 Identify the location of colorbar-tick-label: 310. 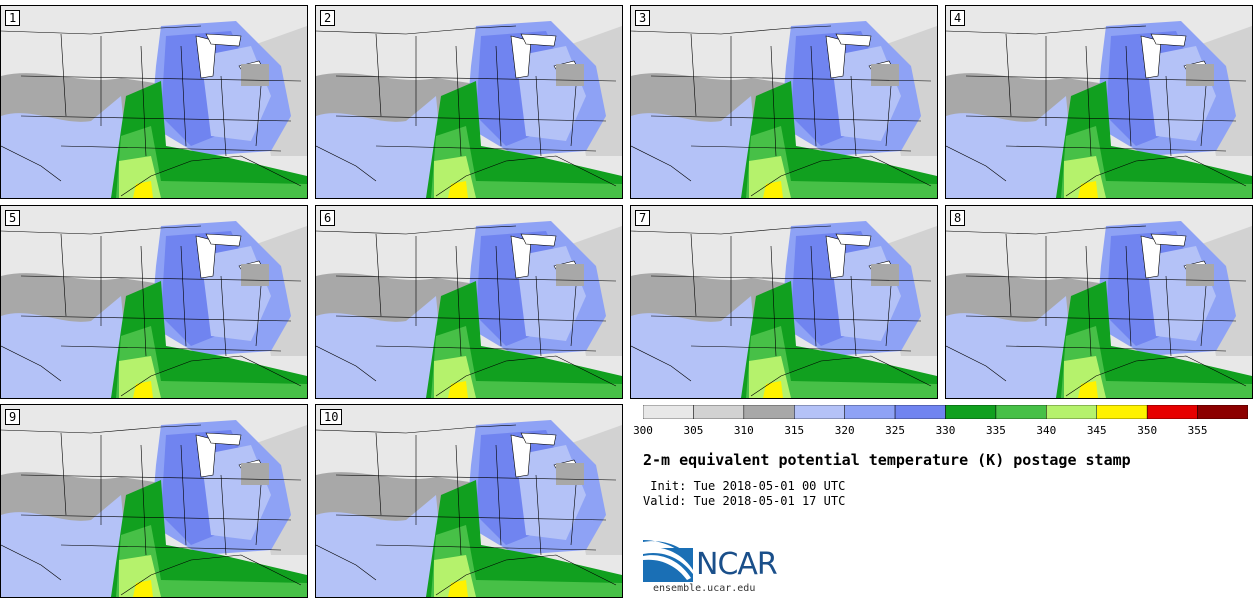
(743, 430).